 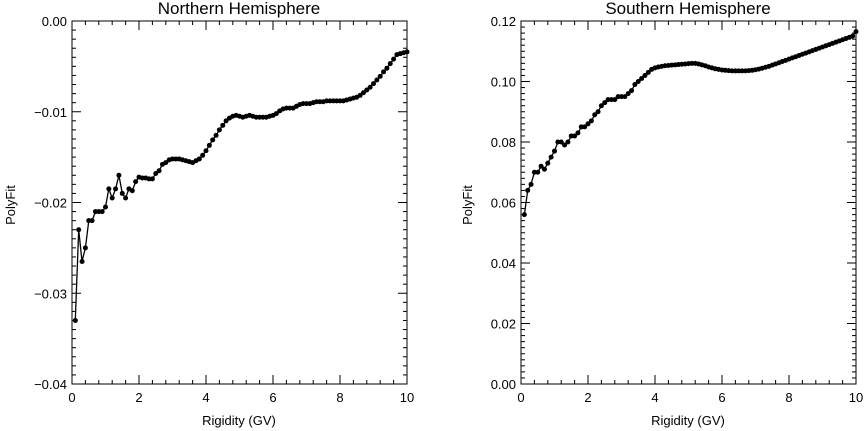 I want to click on y-tick-label: 0.12, so click(x=503, y=21).